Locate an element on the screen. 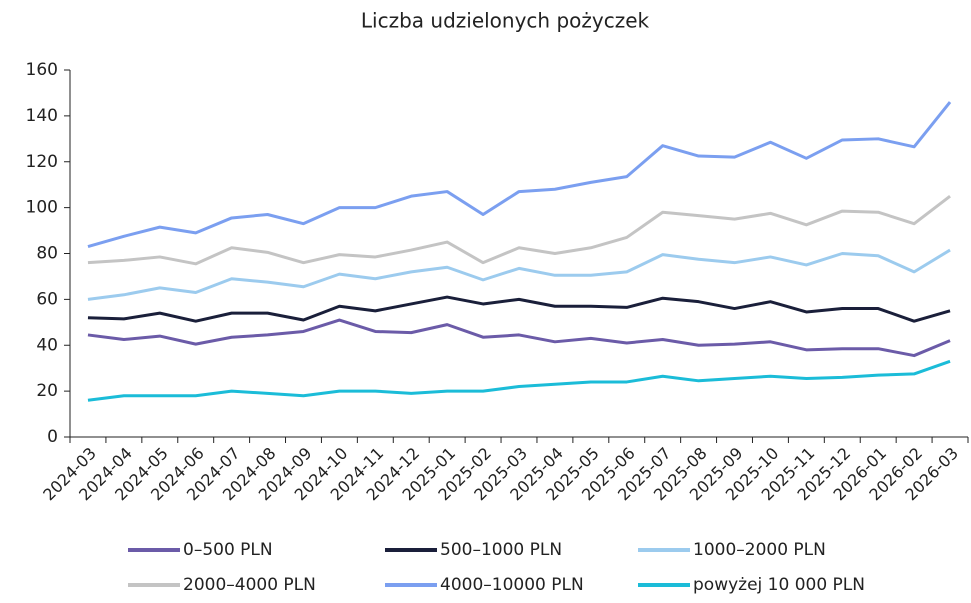 Image resolution: width=971 pixels, height=603 pixels. legend-label: 4000–10000 PLN is located at coordinates (512, 585).